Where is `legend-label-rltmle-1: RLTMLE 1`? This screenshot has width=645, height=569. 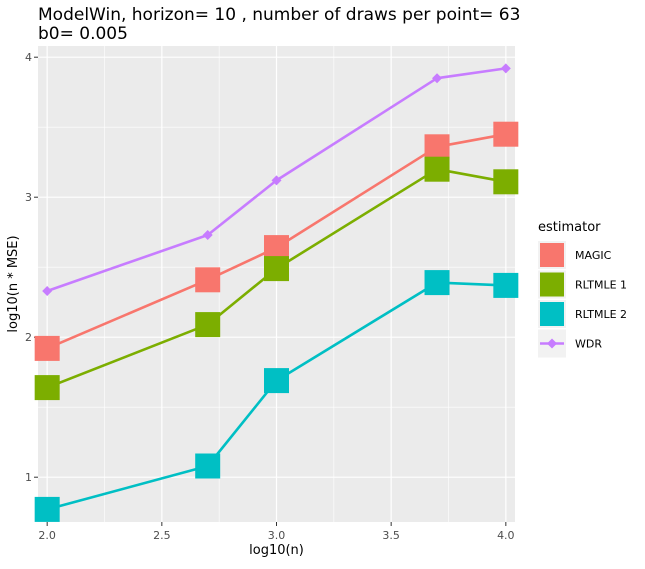 legend-label-rltmle-1: RLTMLE 1 is located at coordinates (601, 285).